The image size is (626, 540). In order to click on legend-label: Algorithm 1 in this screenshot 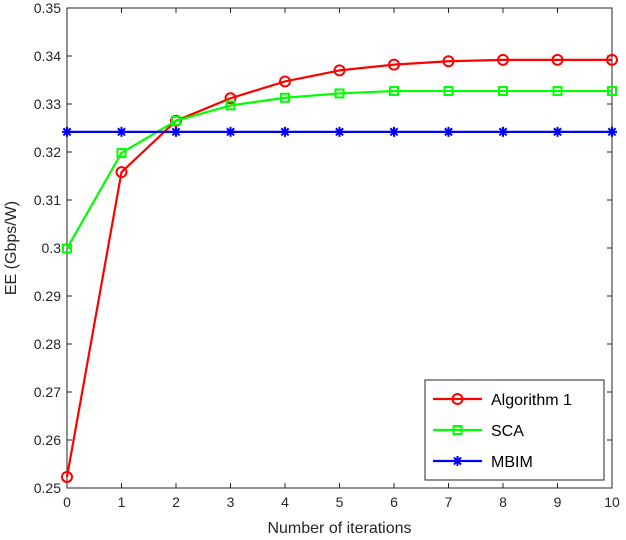, I will do `click(531, 400)`.